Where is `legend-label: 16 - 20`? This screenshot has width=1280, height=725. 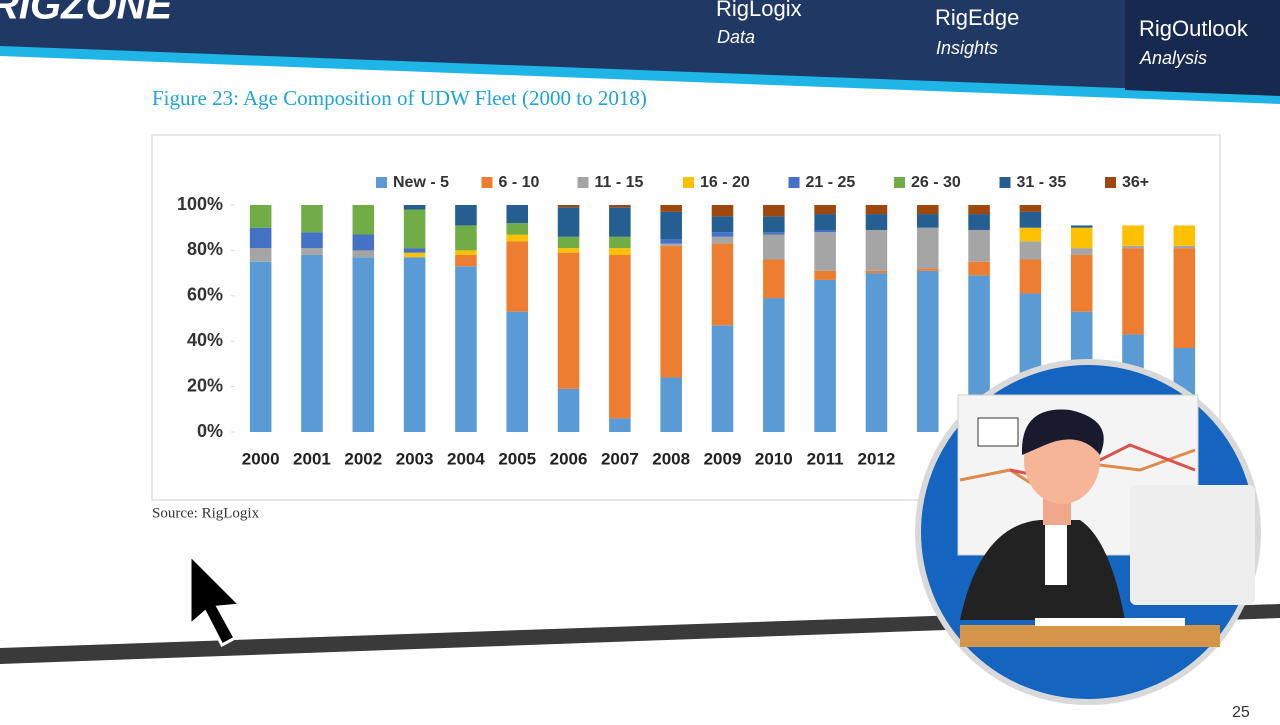
legend-label: 16 - 20 is located at coordinates (725, 182).